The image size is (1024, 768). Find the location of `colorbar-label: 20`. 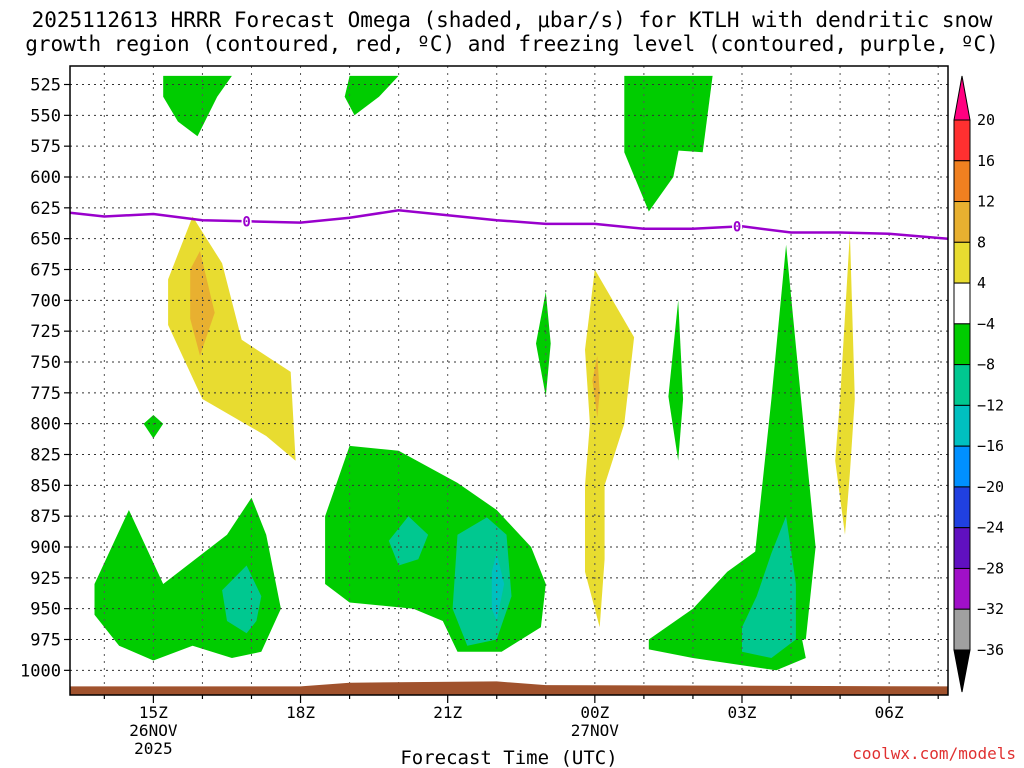

colorbar-label: 20 is located at coordinates (986, 120).